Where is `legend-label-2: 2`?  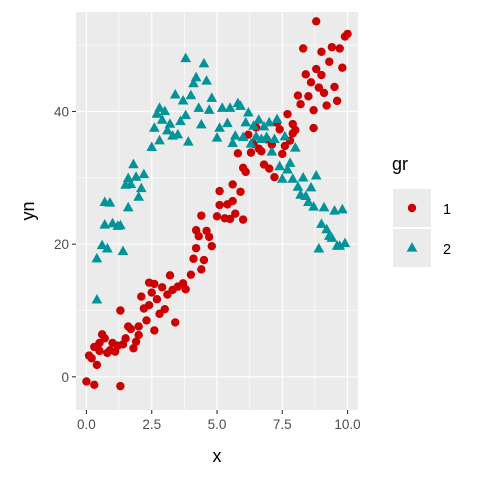
legend-label-2: 2 is located at coordinates (447, 250).